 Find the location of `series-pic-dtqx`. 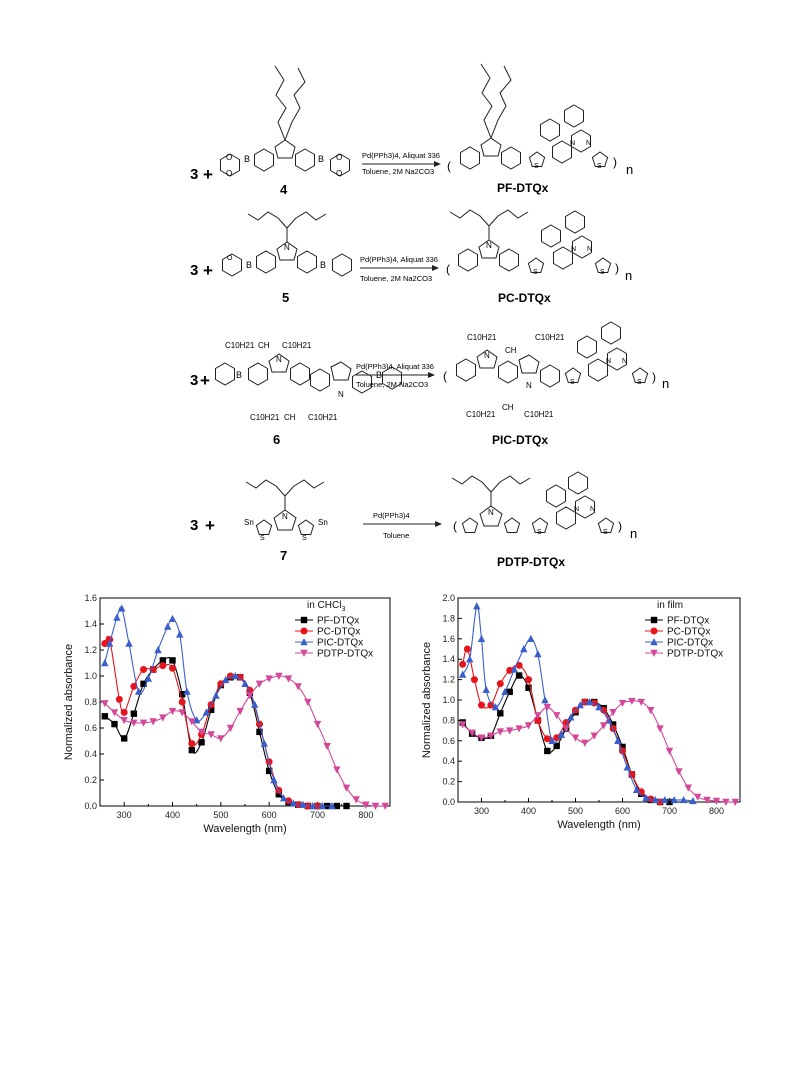

series-pic-dtqx is located at coordinates (218, 707).